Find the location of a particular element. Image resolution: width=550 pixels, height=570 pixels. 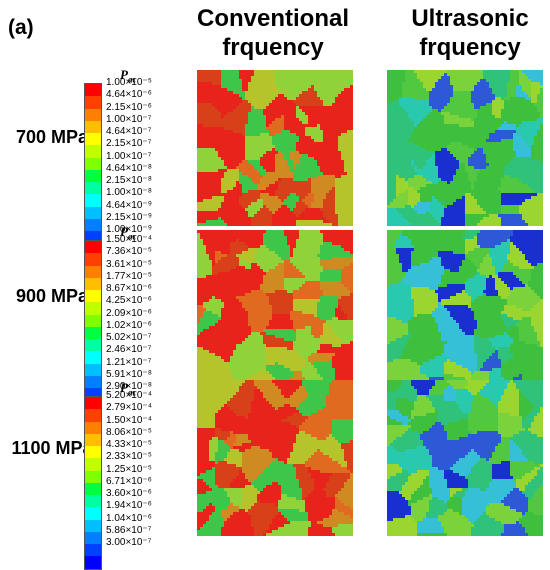

legend-swatches is located at coordinates (93, 170).